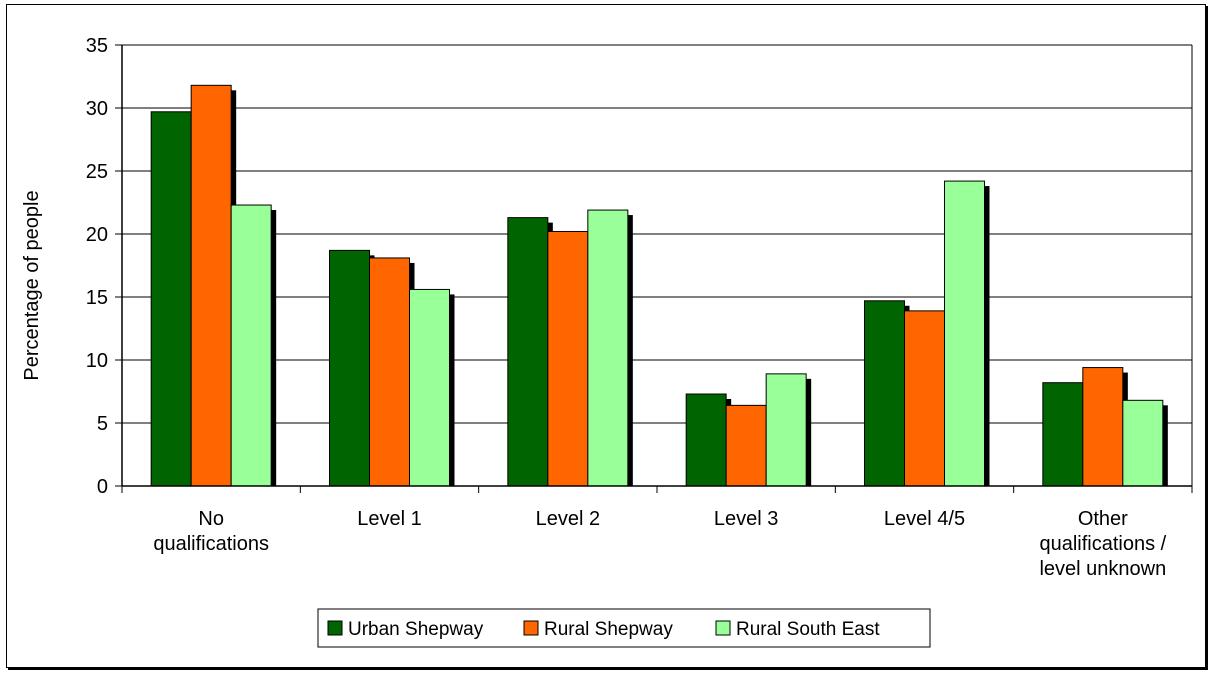  What do you see at coordinates (746, 519) in the screenshot?
I see `category-label: Level 3` at bounding box center [746, 519].